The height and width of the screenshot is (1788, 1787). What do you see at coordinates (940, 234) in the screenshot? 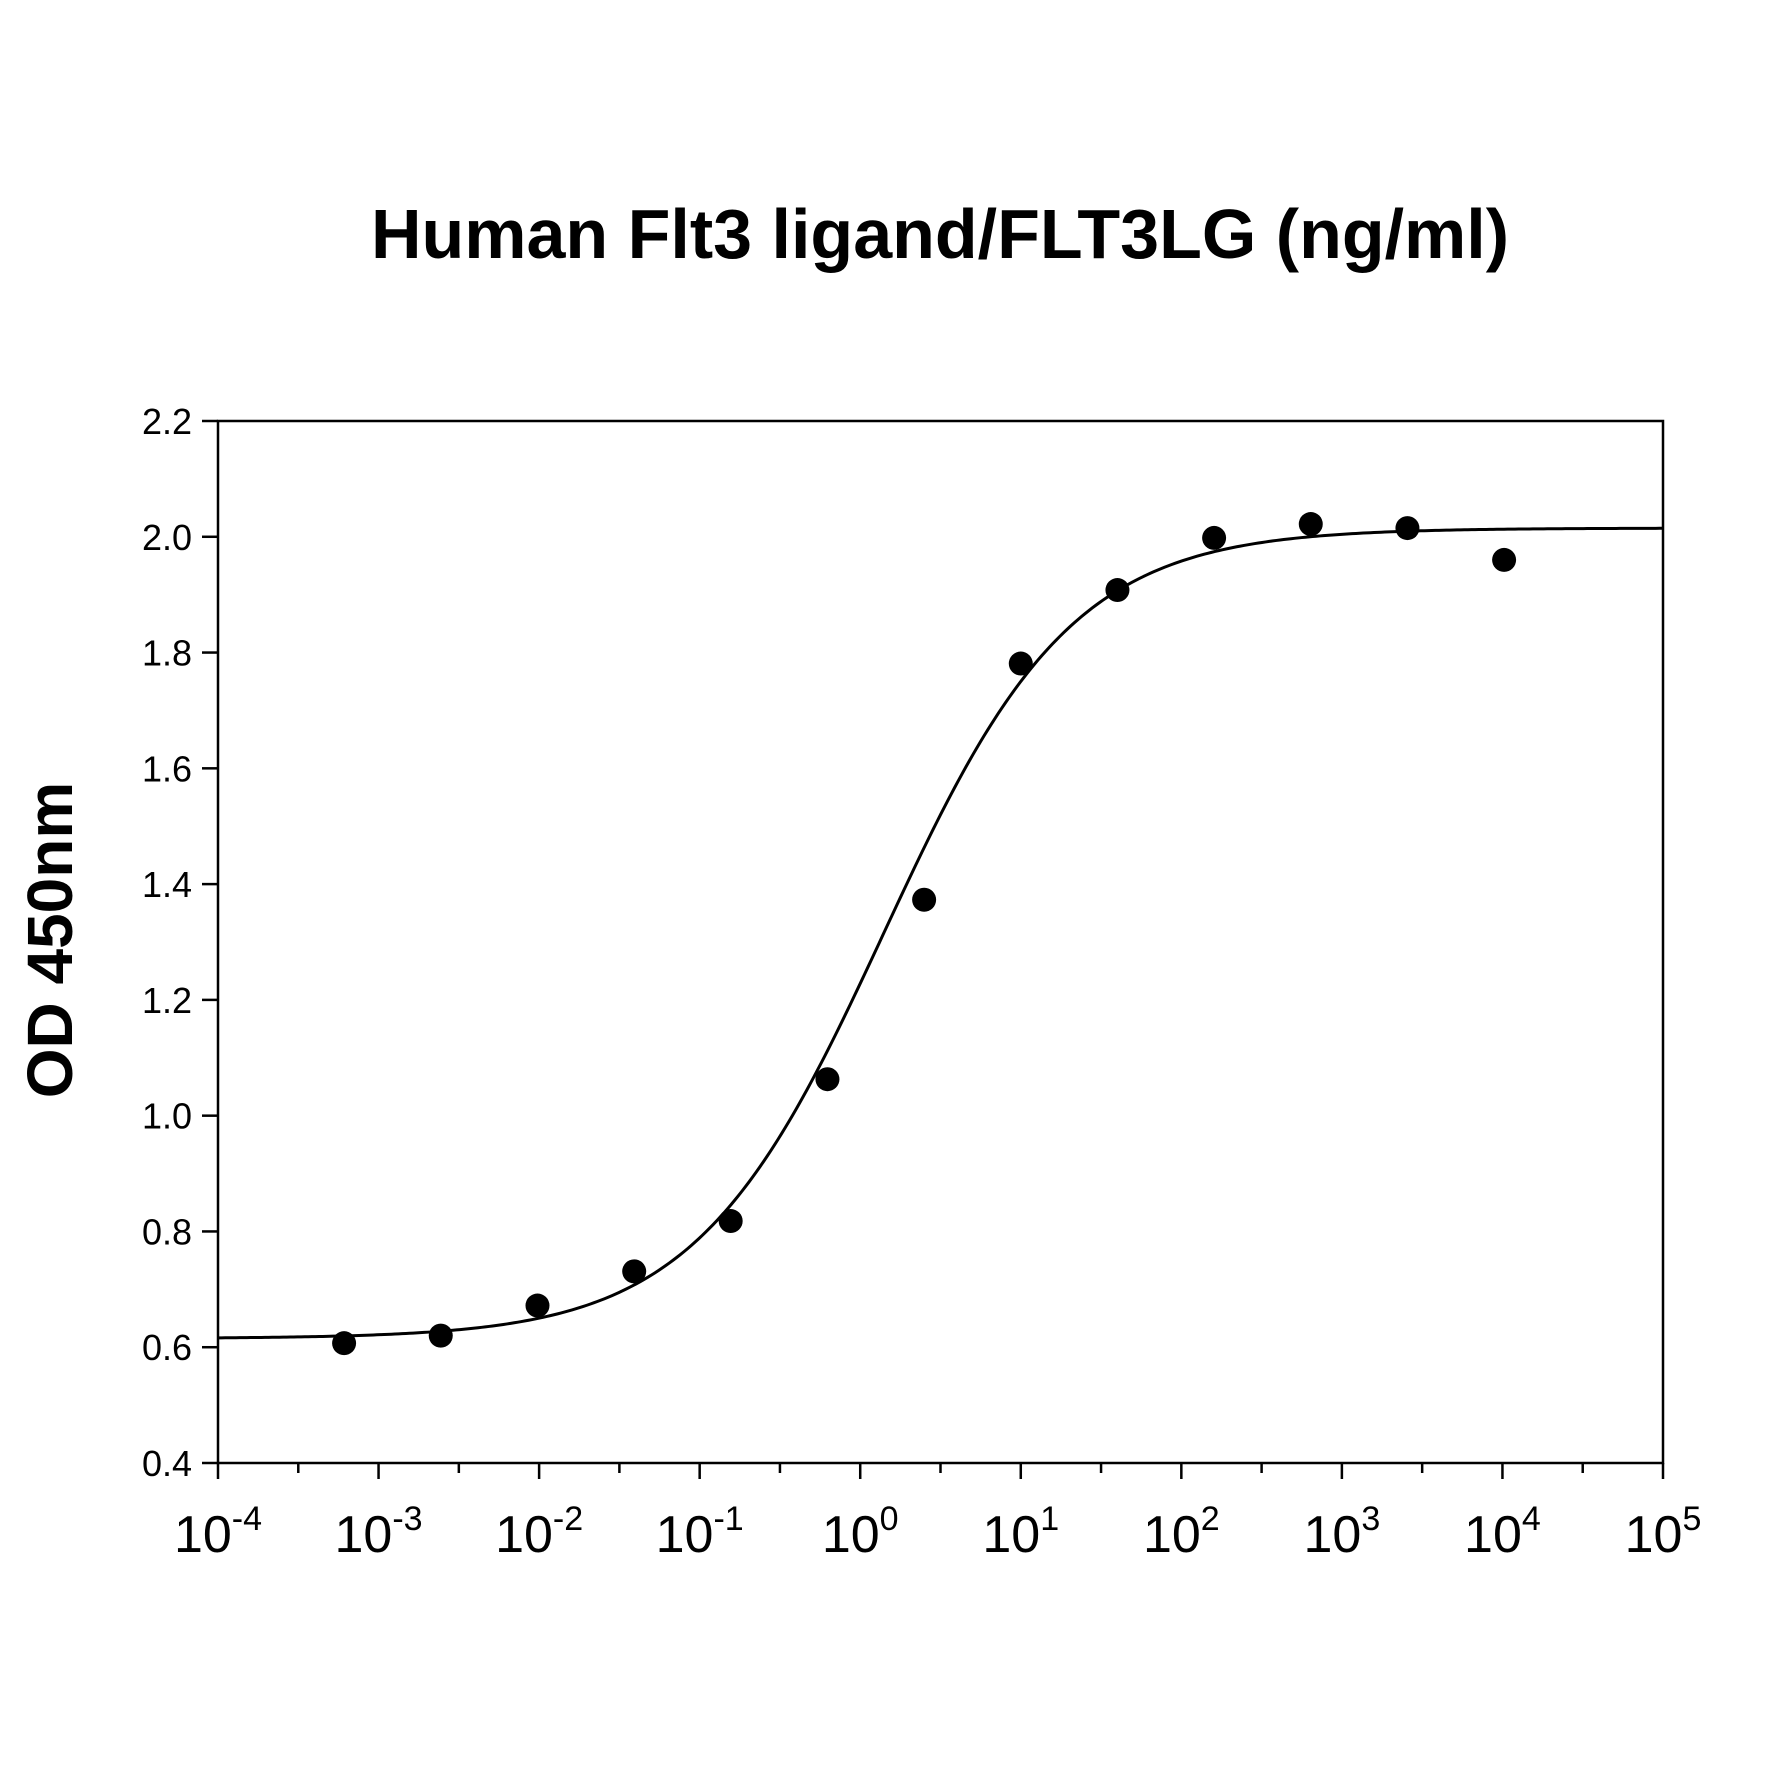
I see `chart-title: Human Flt3 ligand/FLT3LG (ng/ml)` at bounding box center [940, 234].